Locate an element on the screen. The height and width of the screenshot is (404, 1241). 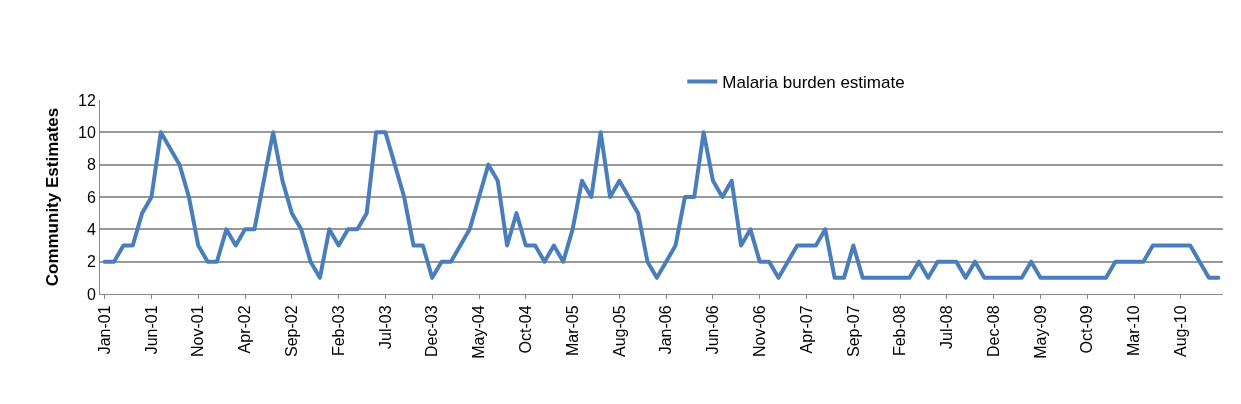
x-tick-label: Apr-07 is located at coordinates (806, 329).